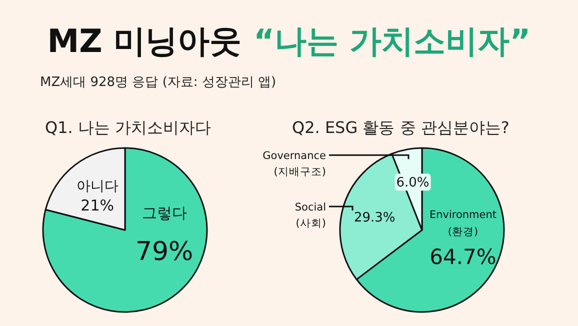 Image resolution: width=578 pixels, height=326 pixels. I want to click on data-label: 29.3%, so click(375, 218).